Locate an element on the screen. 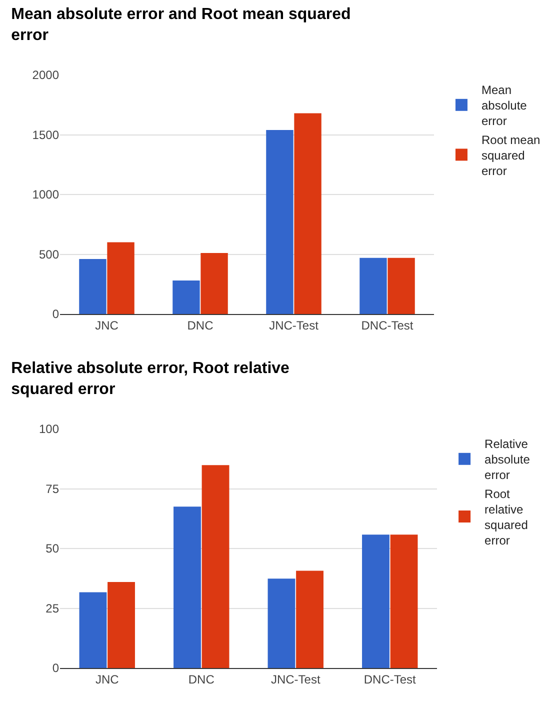 The height and width of the screenshot is (708, 557). y-tick-label: 100 is located at coordinates (49, 429).